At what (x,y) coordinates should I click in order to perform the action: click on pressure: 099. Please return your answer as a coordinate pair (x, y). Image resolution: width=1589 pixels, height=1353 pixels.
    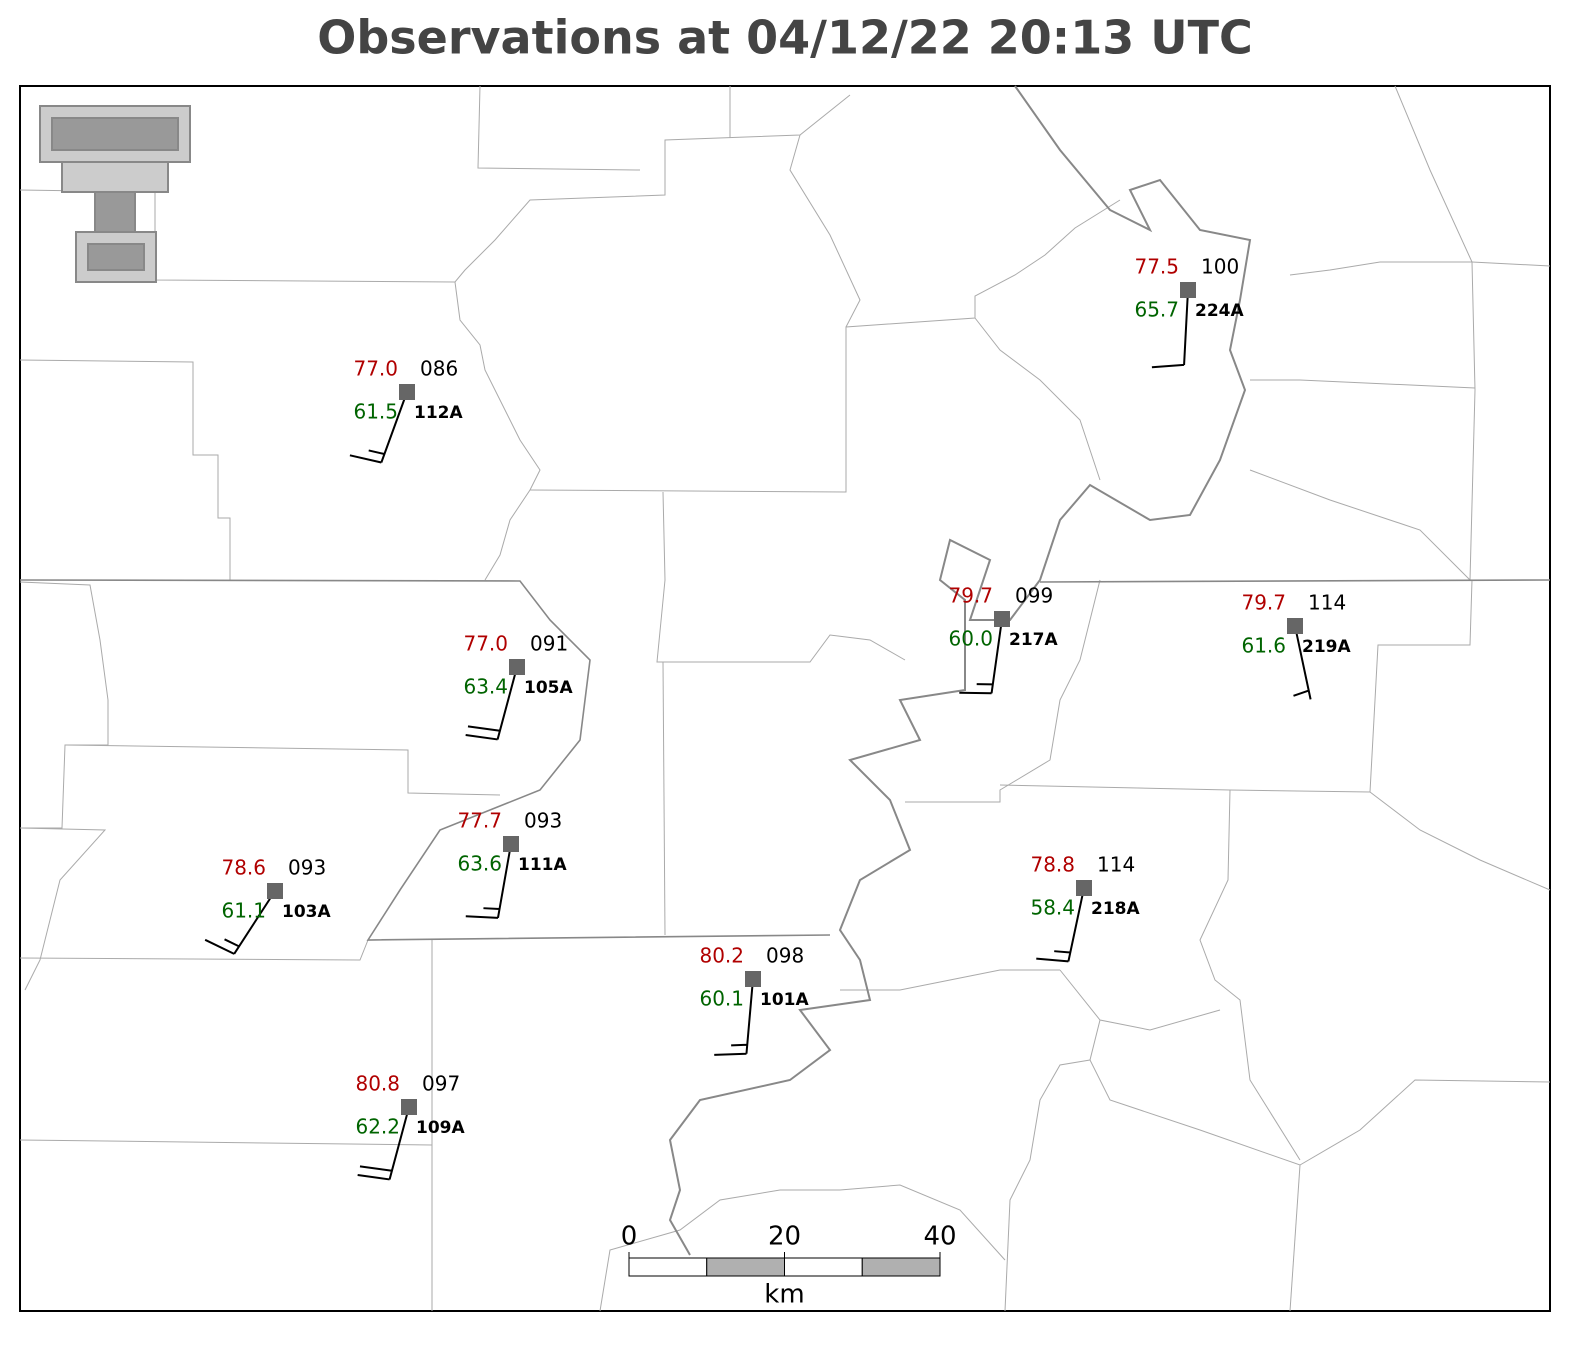
    Looking at the image, I should click on (1034, 596).